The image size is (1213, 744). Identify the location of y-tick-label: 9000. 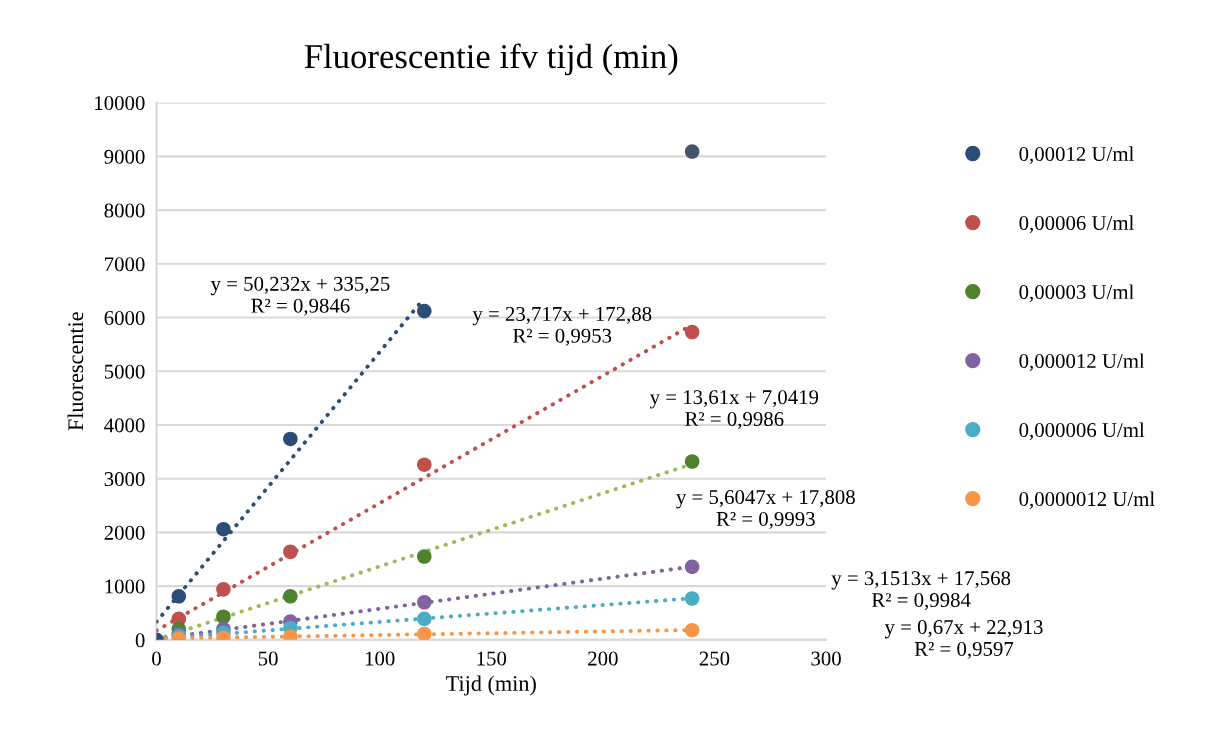
(124, 156).